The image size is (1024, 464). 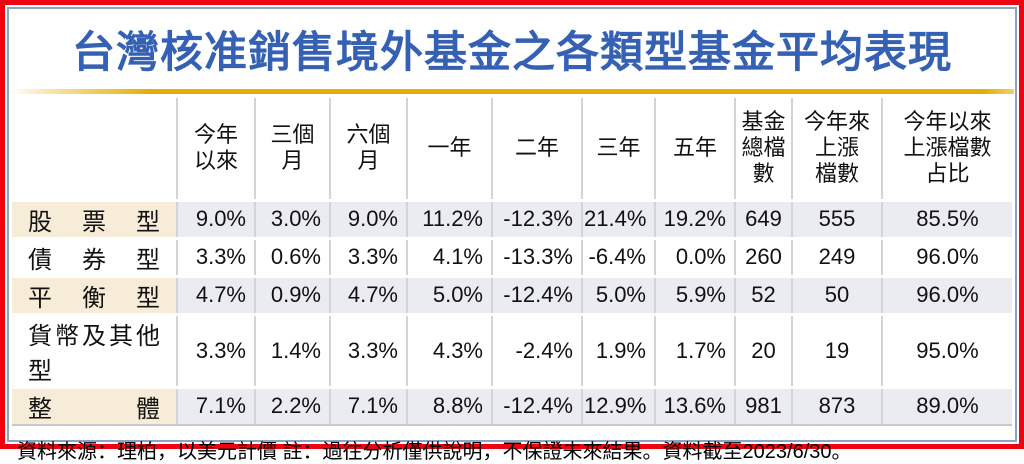 What do you see at coordinates (619, 256) in the screenshot?
I see `table-cell: -6.4%` at bounding box center [619, 256].